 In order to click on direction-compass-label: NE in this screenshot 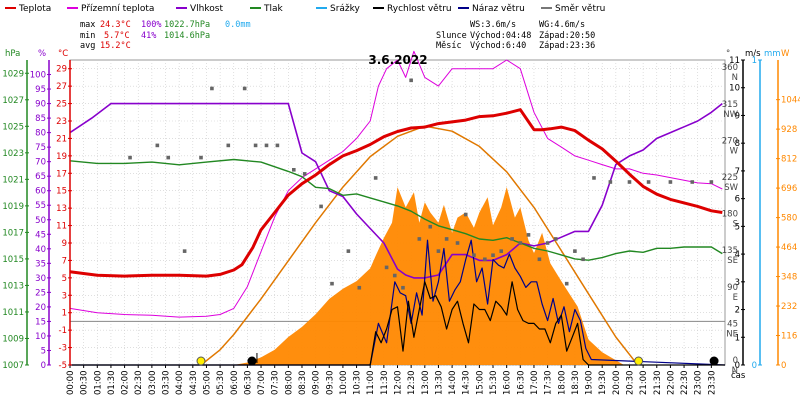, I will do `click(732, 334)`.